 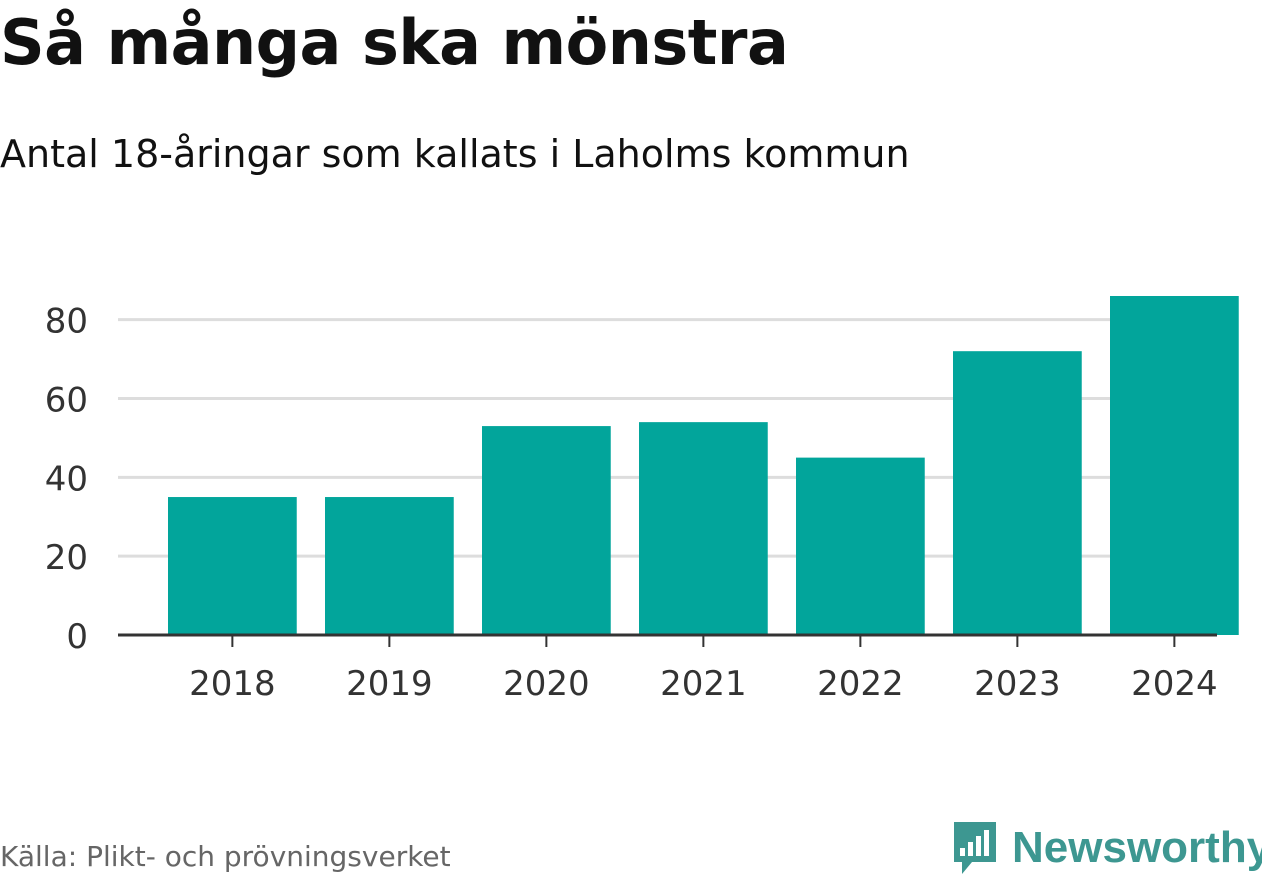 What do you see at coordinates (389, 684) in the screenshot?
I see `x-tick-label: 2019` at bounding box center [389, 684].